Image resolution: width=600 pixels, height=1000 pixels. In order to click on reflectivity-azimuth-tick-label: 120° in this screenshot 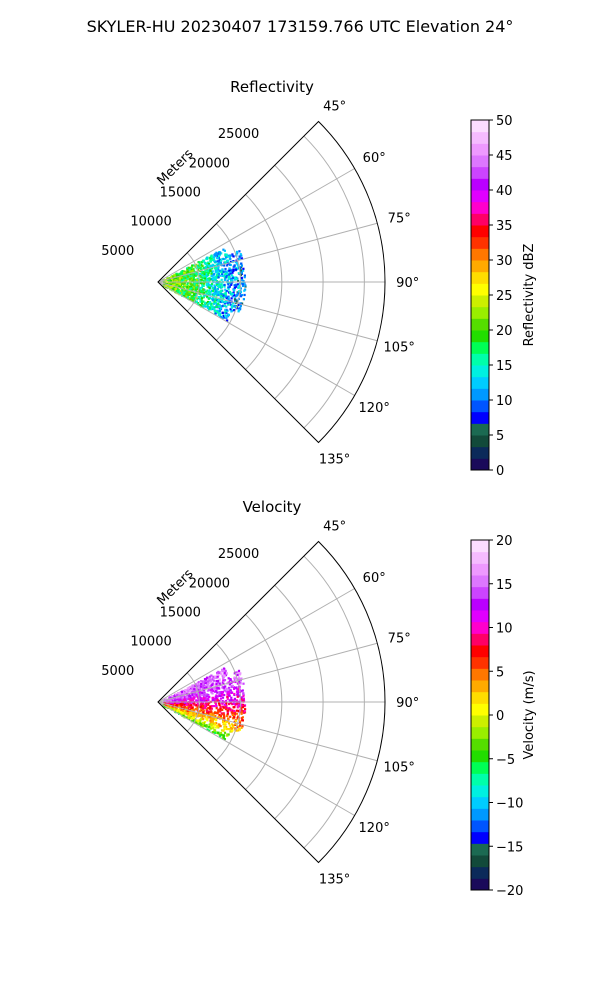, I will do `click(374, 408)`.